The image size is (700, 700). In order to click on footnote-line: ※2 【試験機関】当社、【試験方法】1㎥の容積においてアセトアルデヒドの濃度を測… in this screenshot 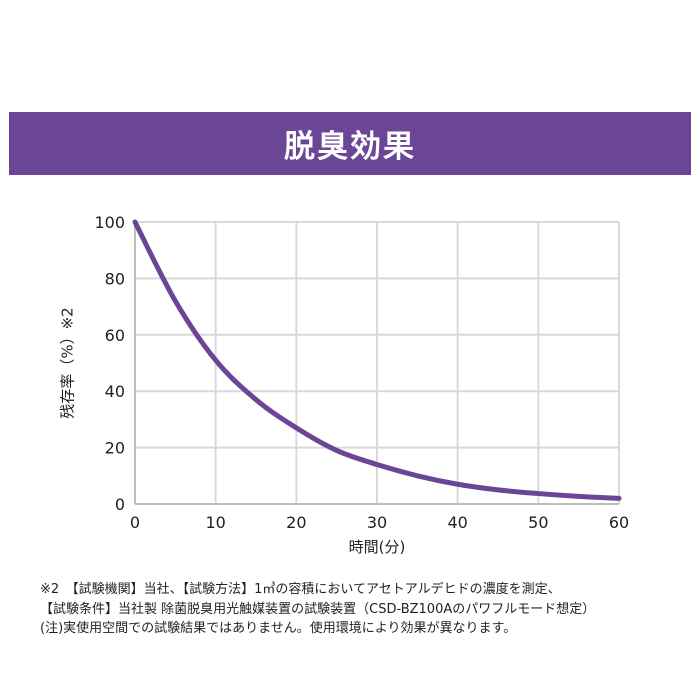, I will do `click(300, 589)`.